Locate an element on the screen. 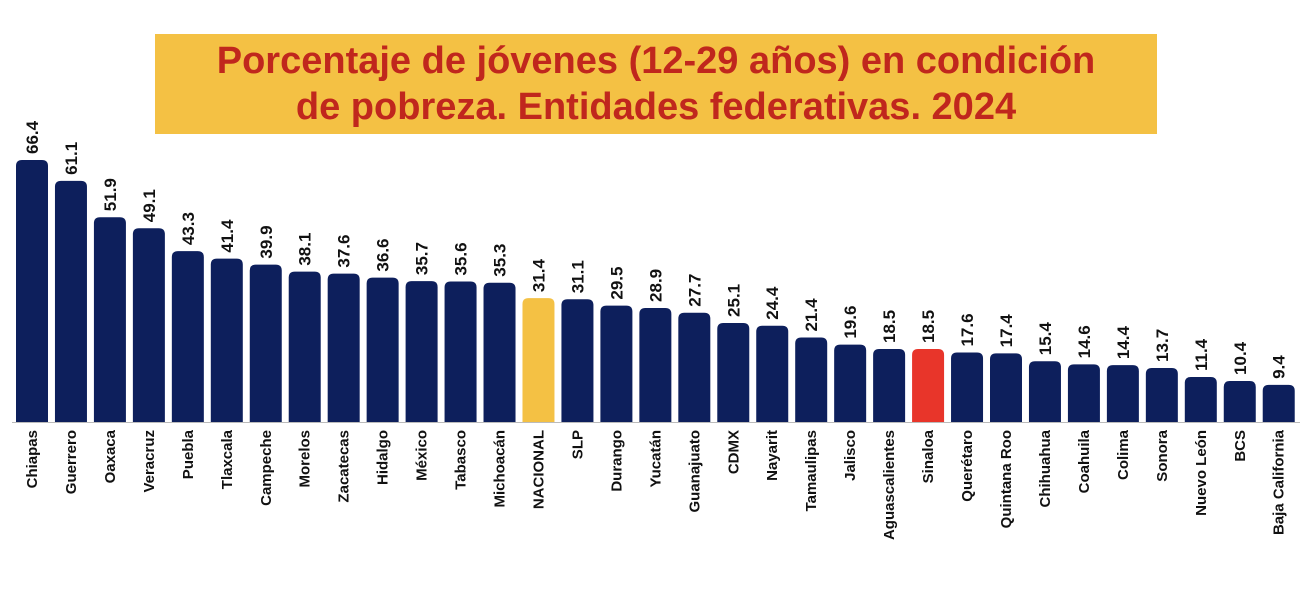 The width and height of the screenshot is (1308, 594). category-label-oaxaca: Oaxaca is located at coordinates (110, 456).